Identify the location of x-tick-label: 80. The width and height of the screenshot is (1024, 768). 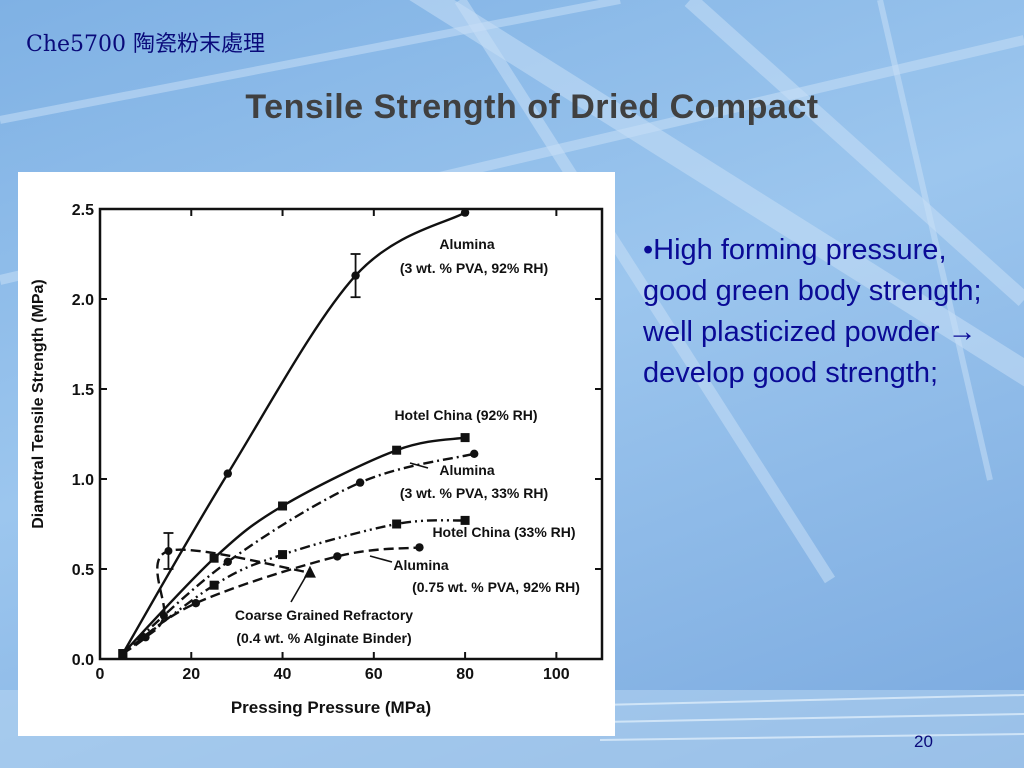
(465, 674).